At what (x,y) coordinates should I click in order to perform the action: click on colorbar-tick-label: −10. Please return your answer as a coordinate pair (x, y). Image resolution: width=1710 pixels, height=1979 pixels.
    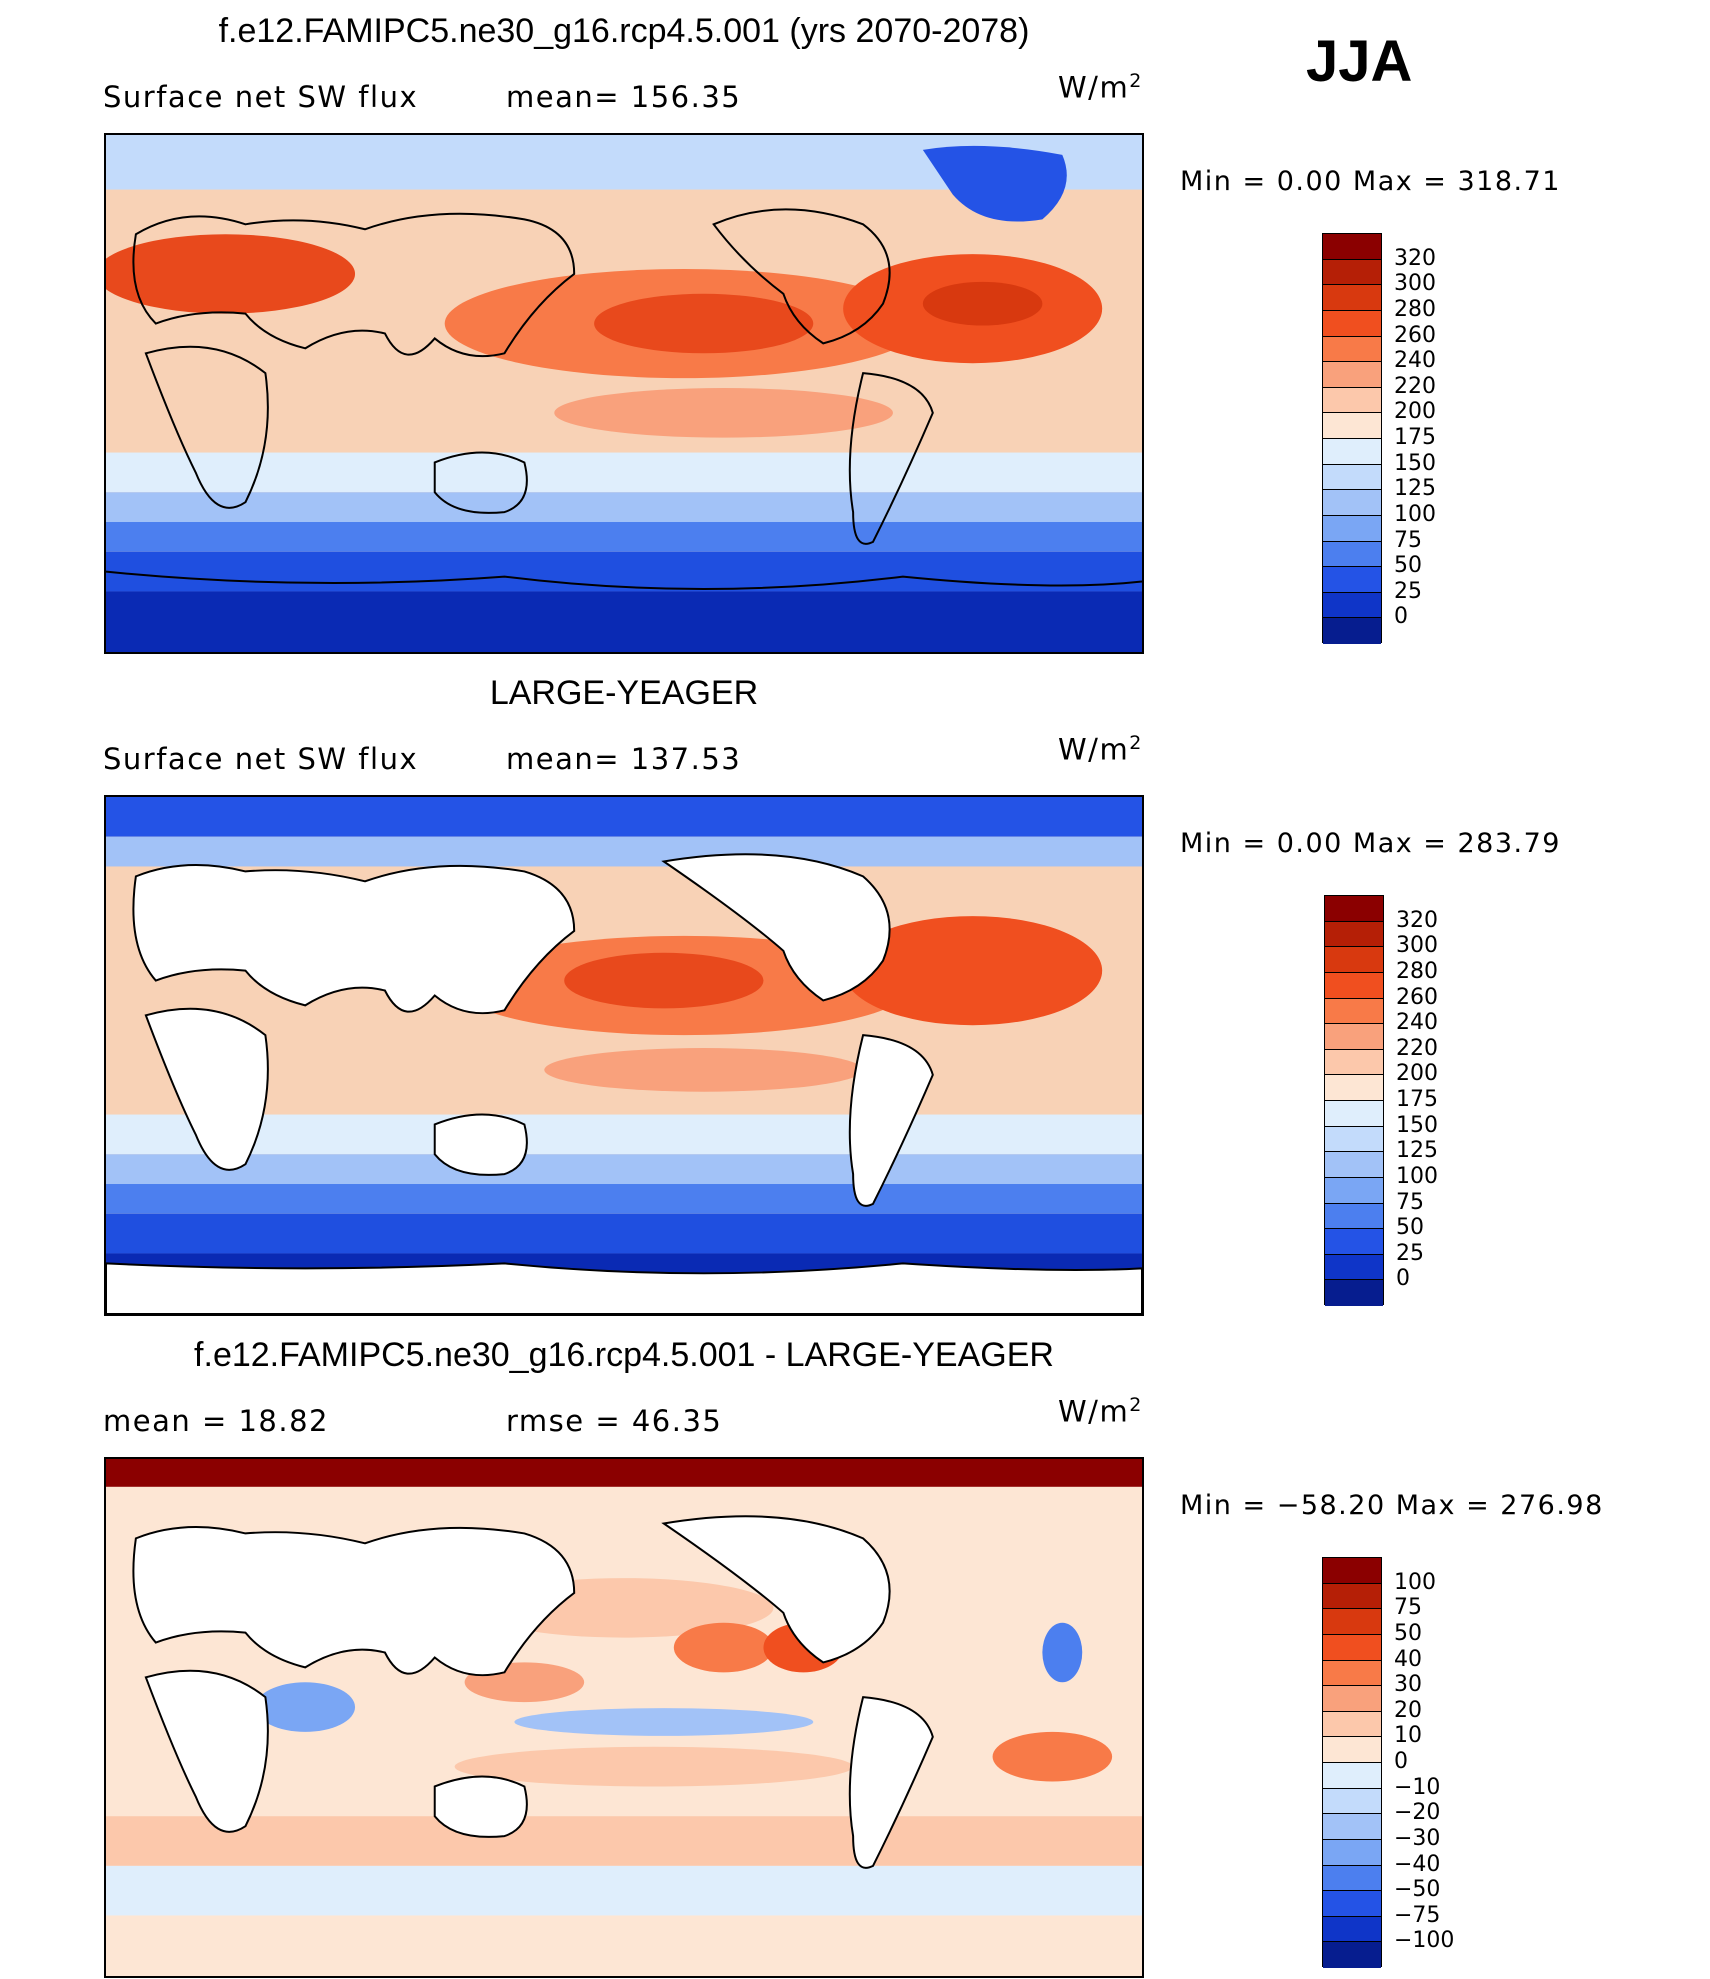
    Looking at the image, I should click on (1417, 1787).